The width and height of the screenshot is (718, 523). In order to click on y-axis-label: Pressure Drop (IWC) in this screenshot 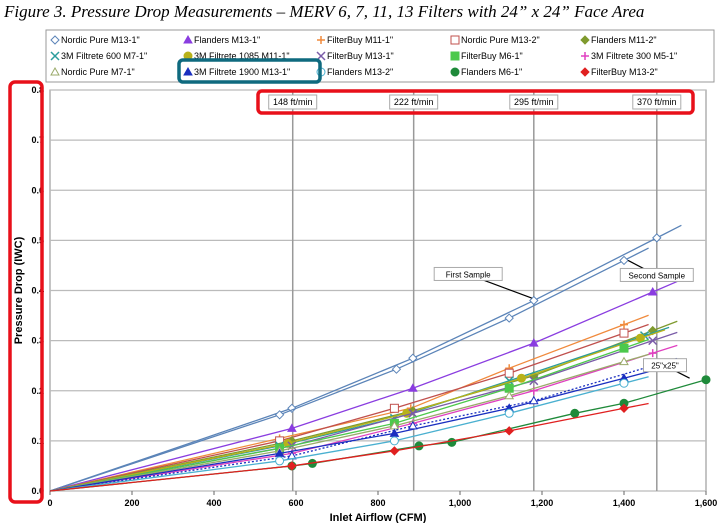, I will do `click(19, 290)`.